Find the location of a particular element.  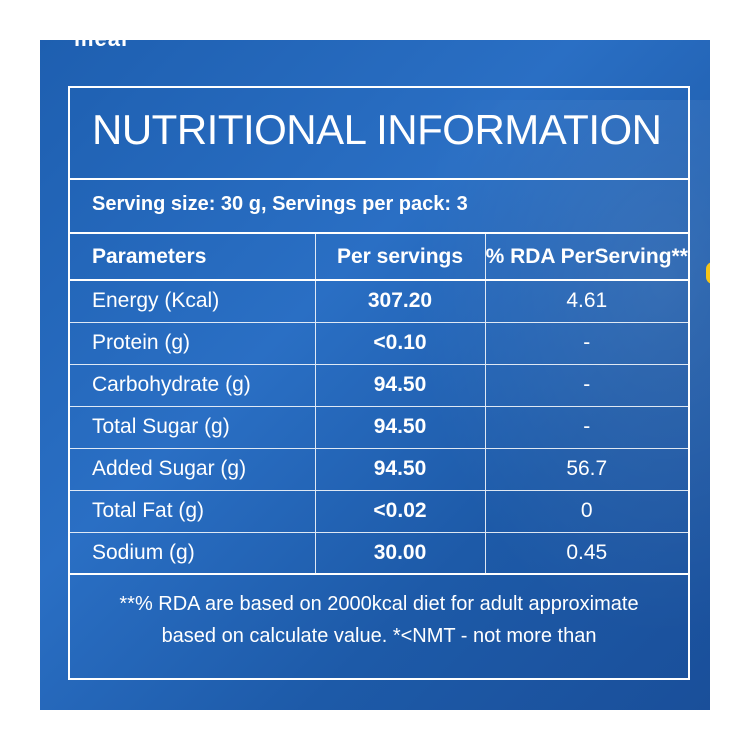

per-serving-cell: 307.20 is located at coordinates (399, 301).